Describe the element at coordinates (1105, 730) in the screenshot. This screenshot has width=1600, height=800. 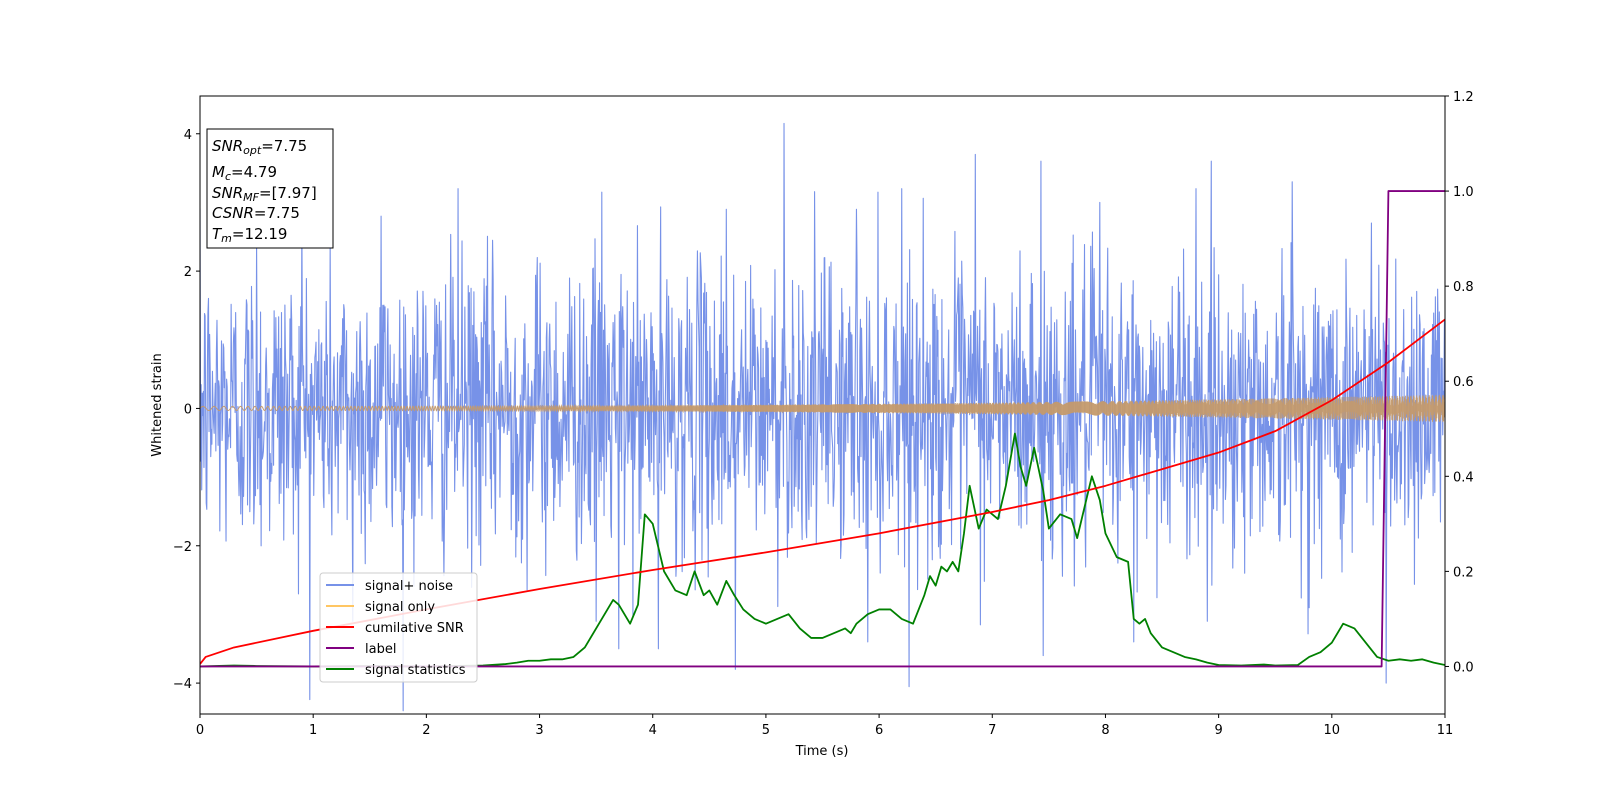
I see `x-tick-label: 8` at that location.